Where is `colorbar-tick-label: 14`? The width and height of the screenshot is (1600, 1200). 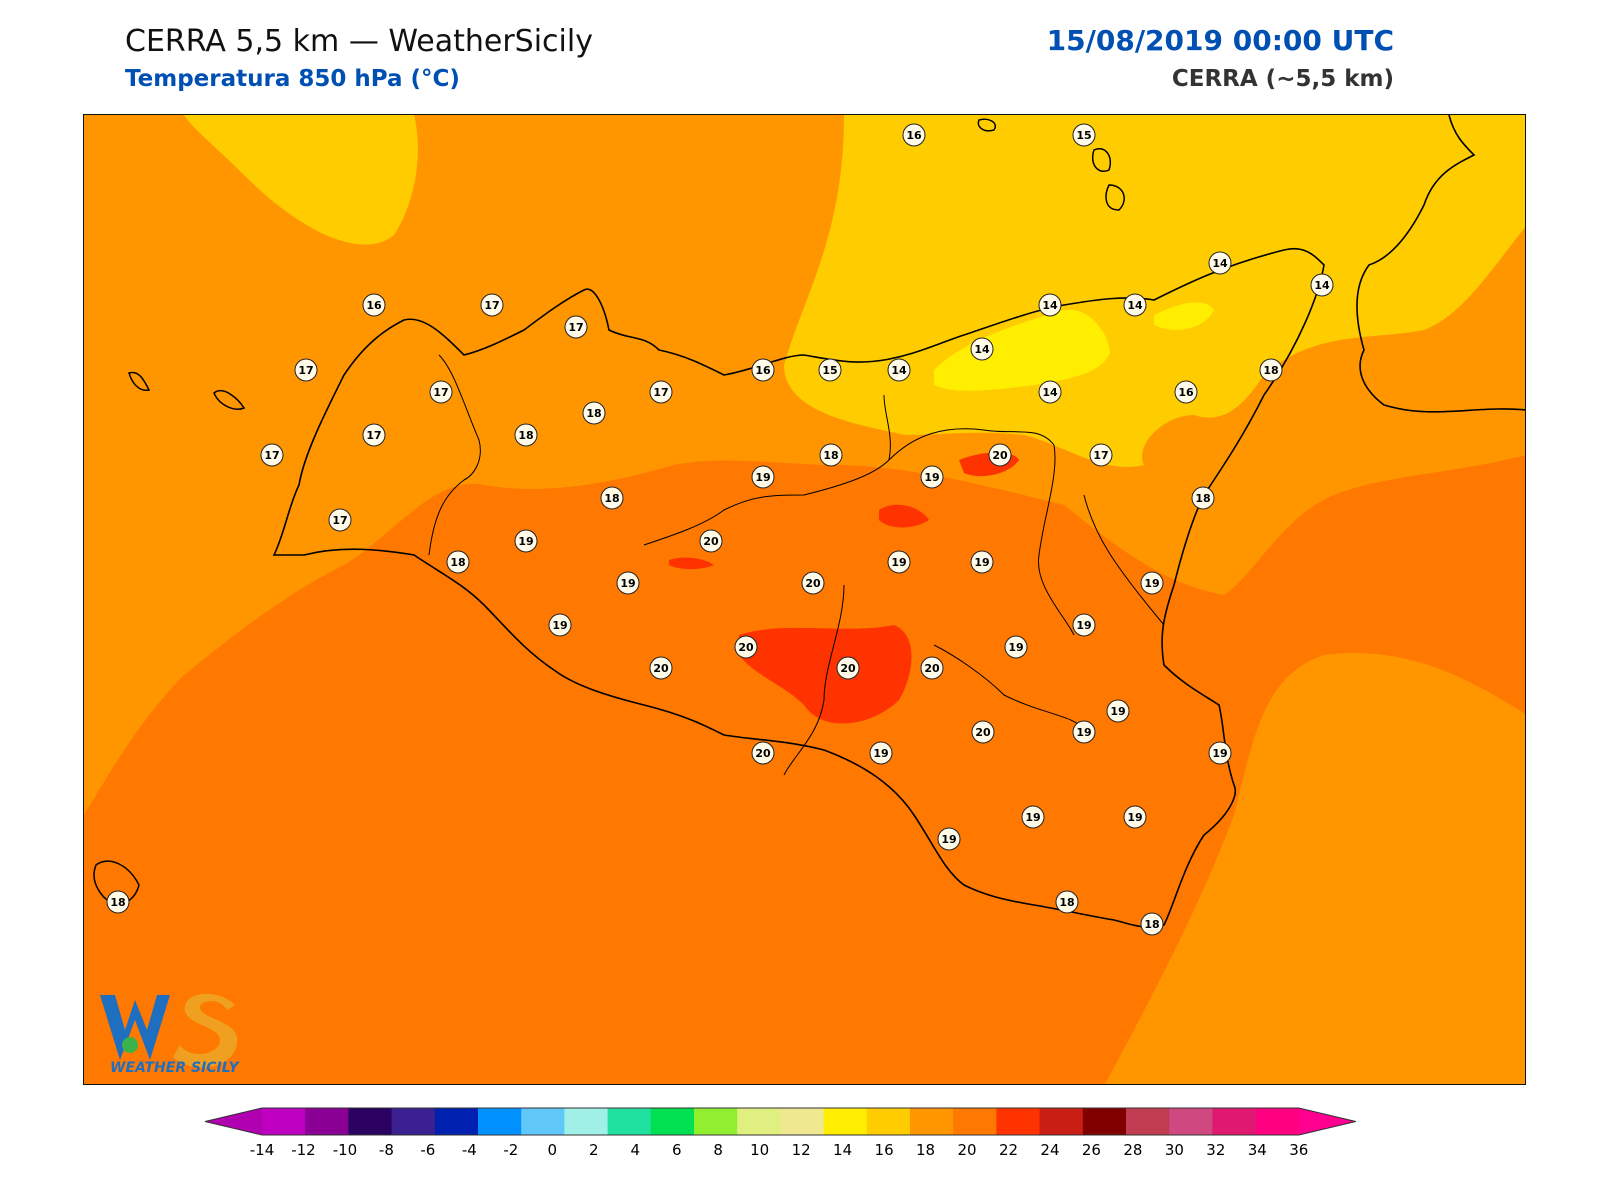 colorbar-tick-label: 14 is located at coordinates (842, 1150).